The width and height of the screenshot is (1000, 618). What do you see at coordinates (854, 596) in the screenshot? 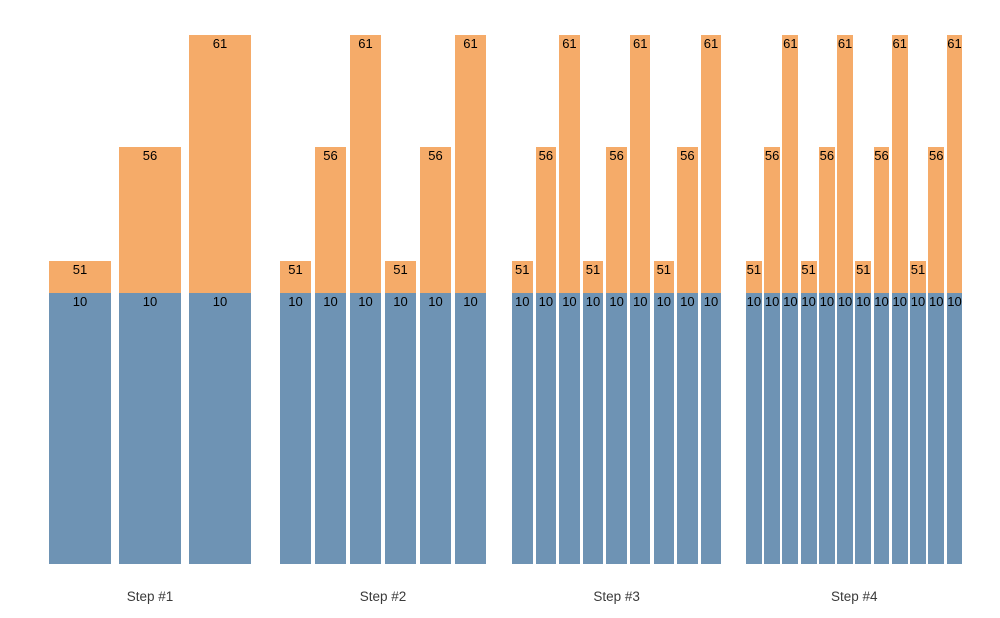
I see `step-label-4: Step #4` at bounding box center [854, 596].